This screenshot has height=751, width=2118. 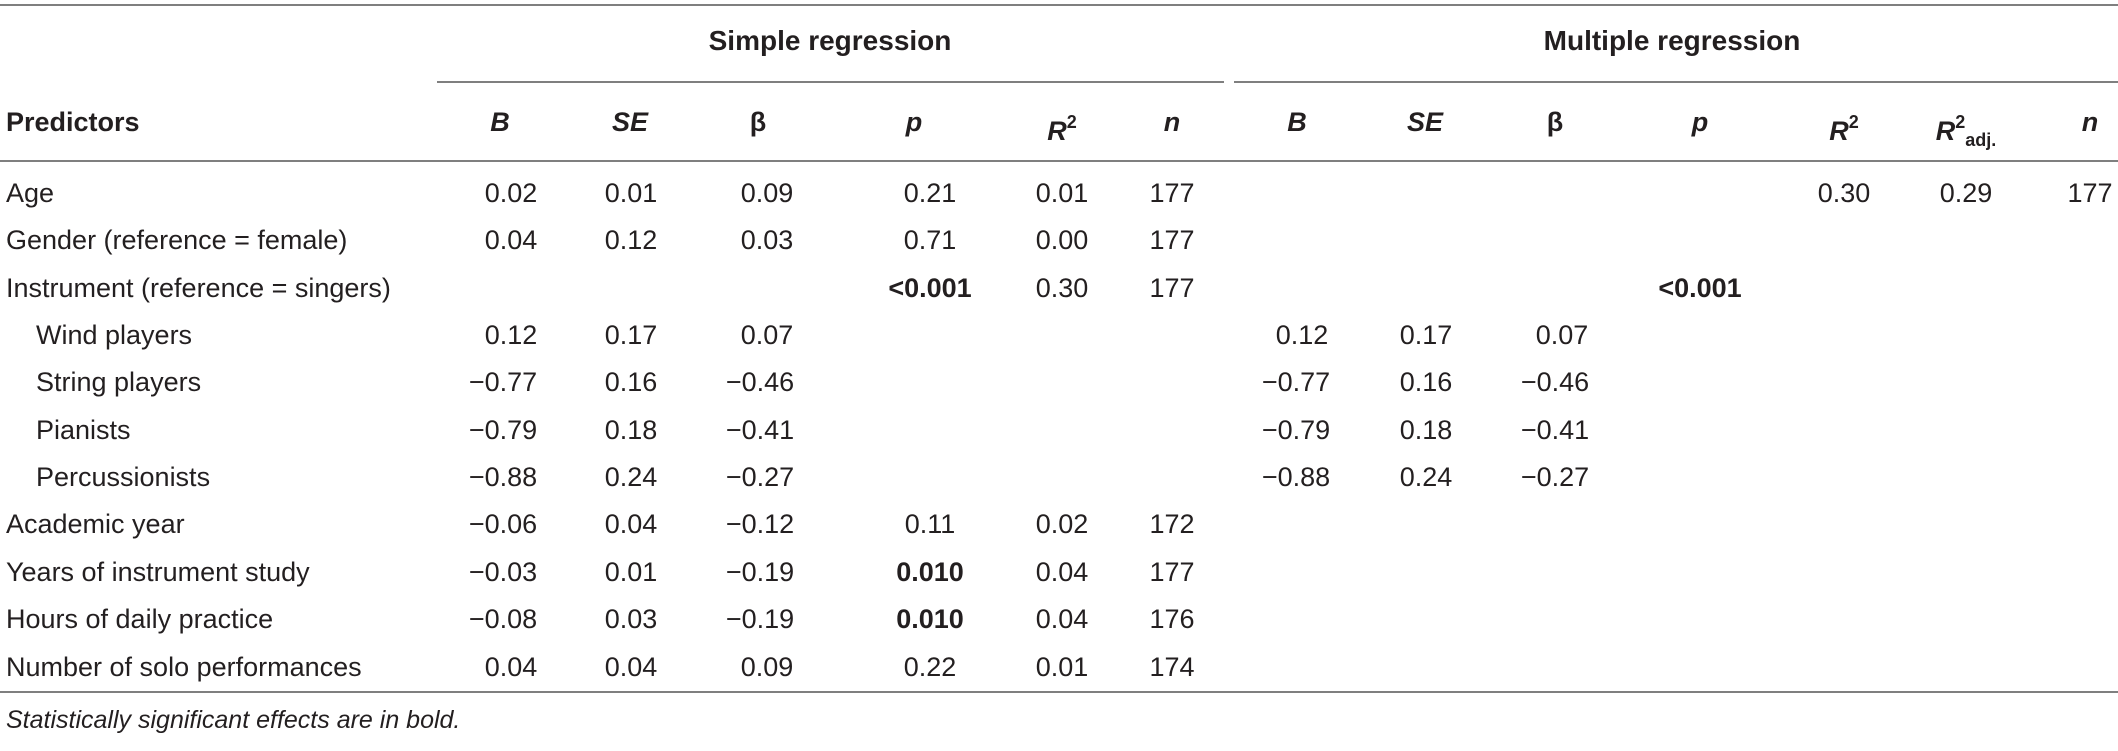 I want to click on predictors-header: Predictors, so click(x=73, y=122).